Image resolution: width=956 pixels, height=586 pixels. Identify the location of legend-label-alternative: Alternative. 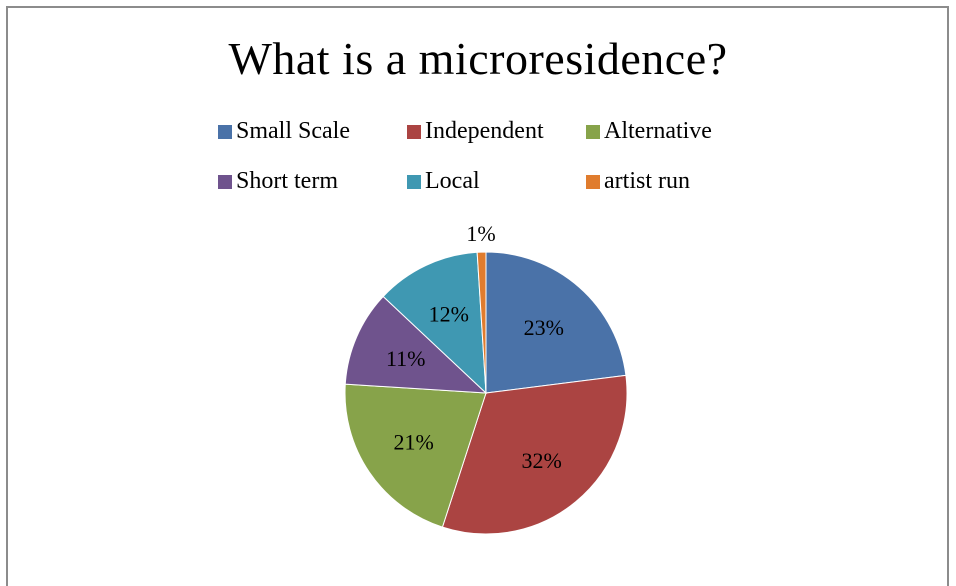
(658, 131).